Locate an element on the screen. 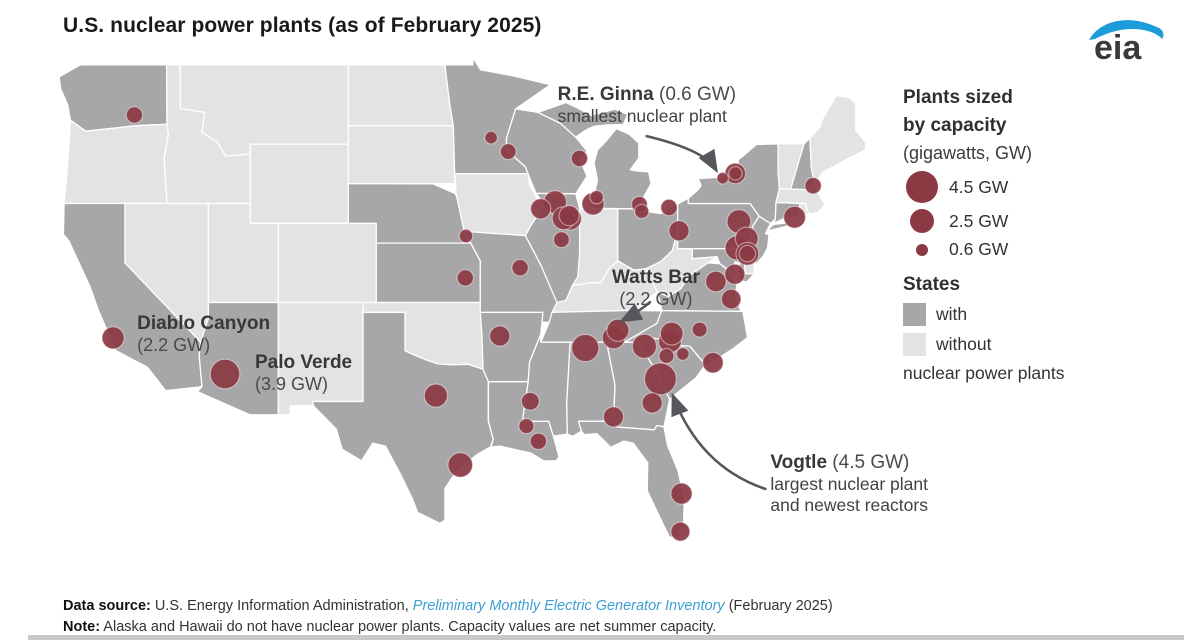 The height and width of the screenshot is (640, 1200). legend-states-title: States is located at coordinates (932, 285).